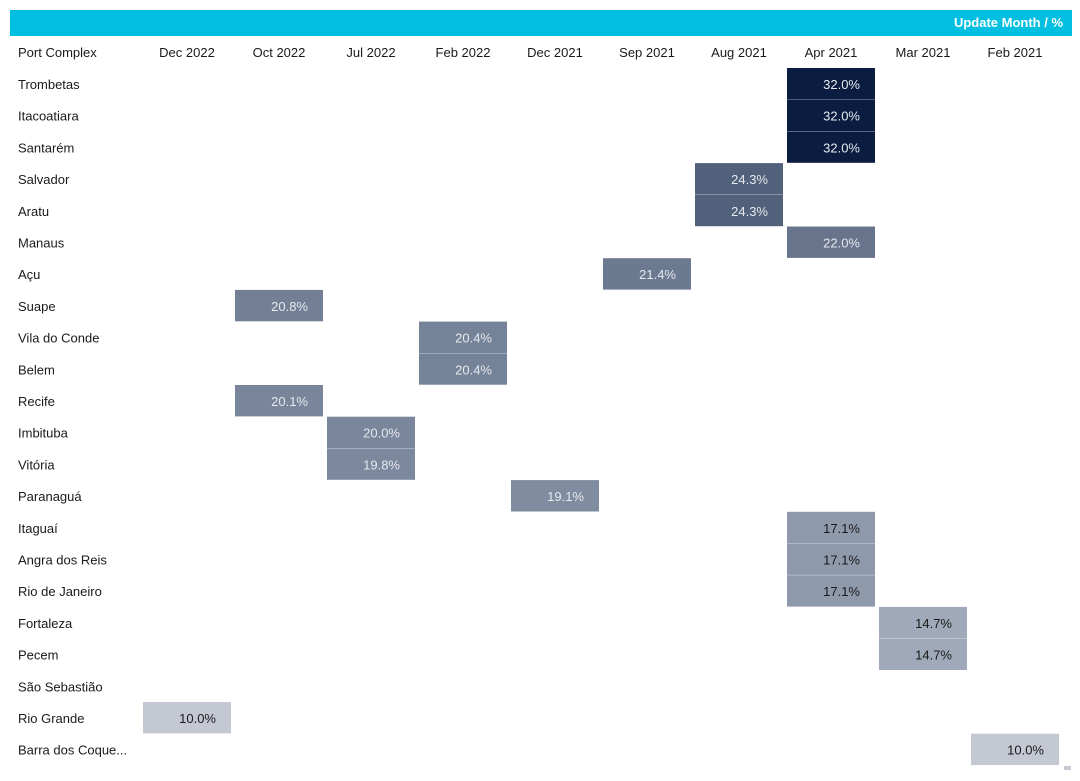 This screenshot has height=781, width=1080. I want to click on cell-recife, so click(279, 401).